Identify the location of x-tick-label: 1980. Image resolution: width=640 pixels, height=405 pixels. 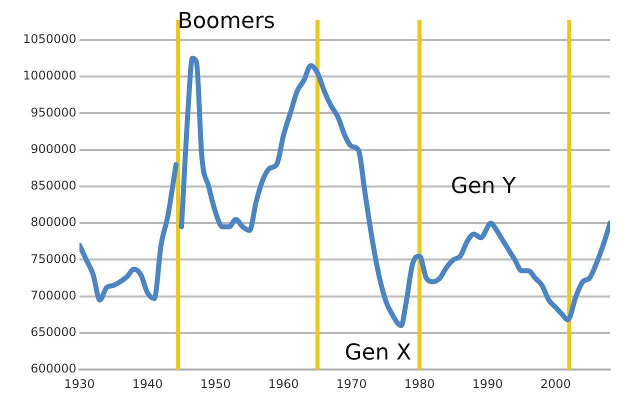
(419, 383).